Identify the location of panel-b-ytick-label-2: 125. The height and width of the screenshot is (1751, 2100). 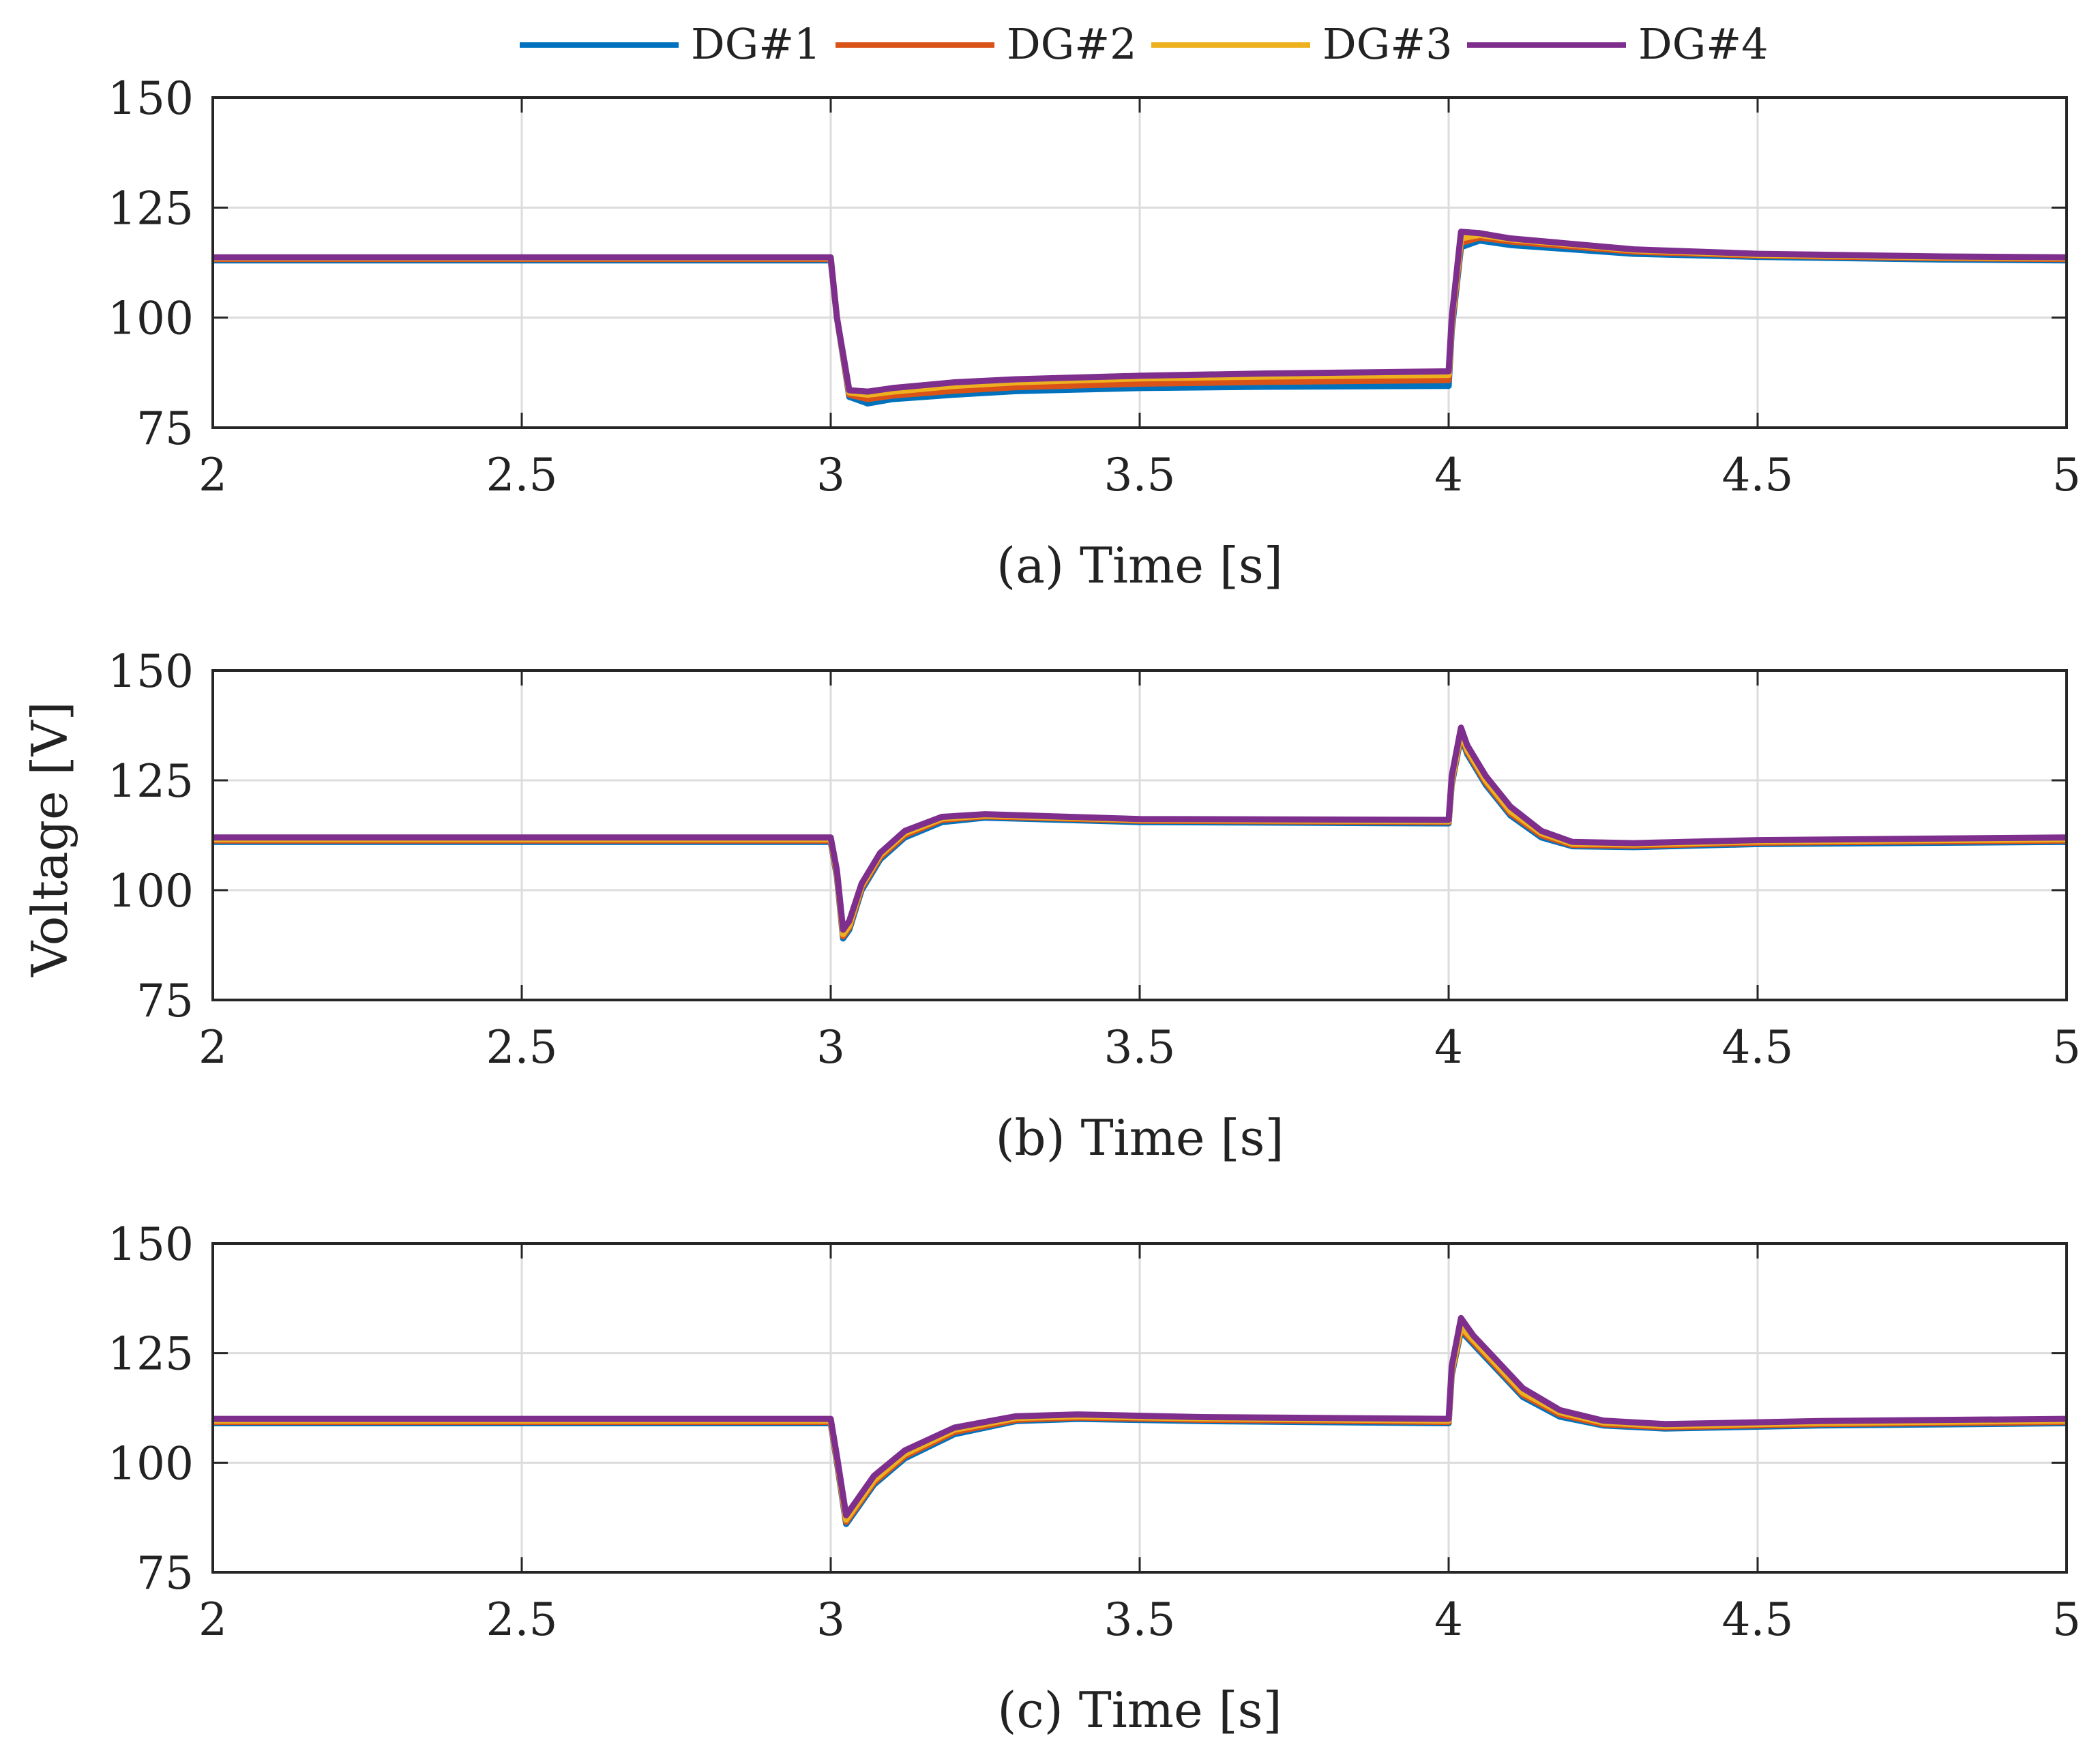
(151, 782).